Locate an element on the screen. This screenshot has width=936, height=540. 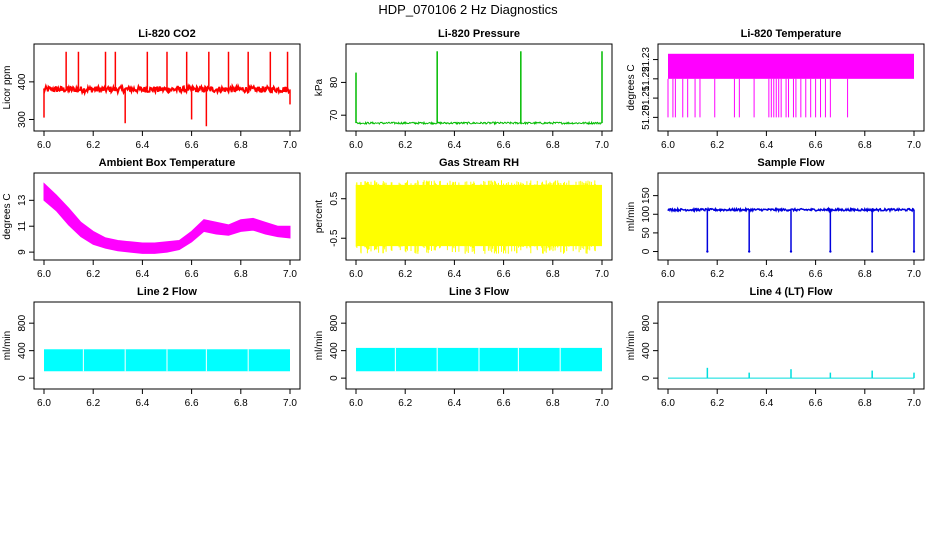
y-tick-label: 70 is located at coordinates (334, 115).